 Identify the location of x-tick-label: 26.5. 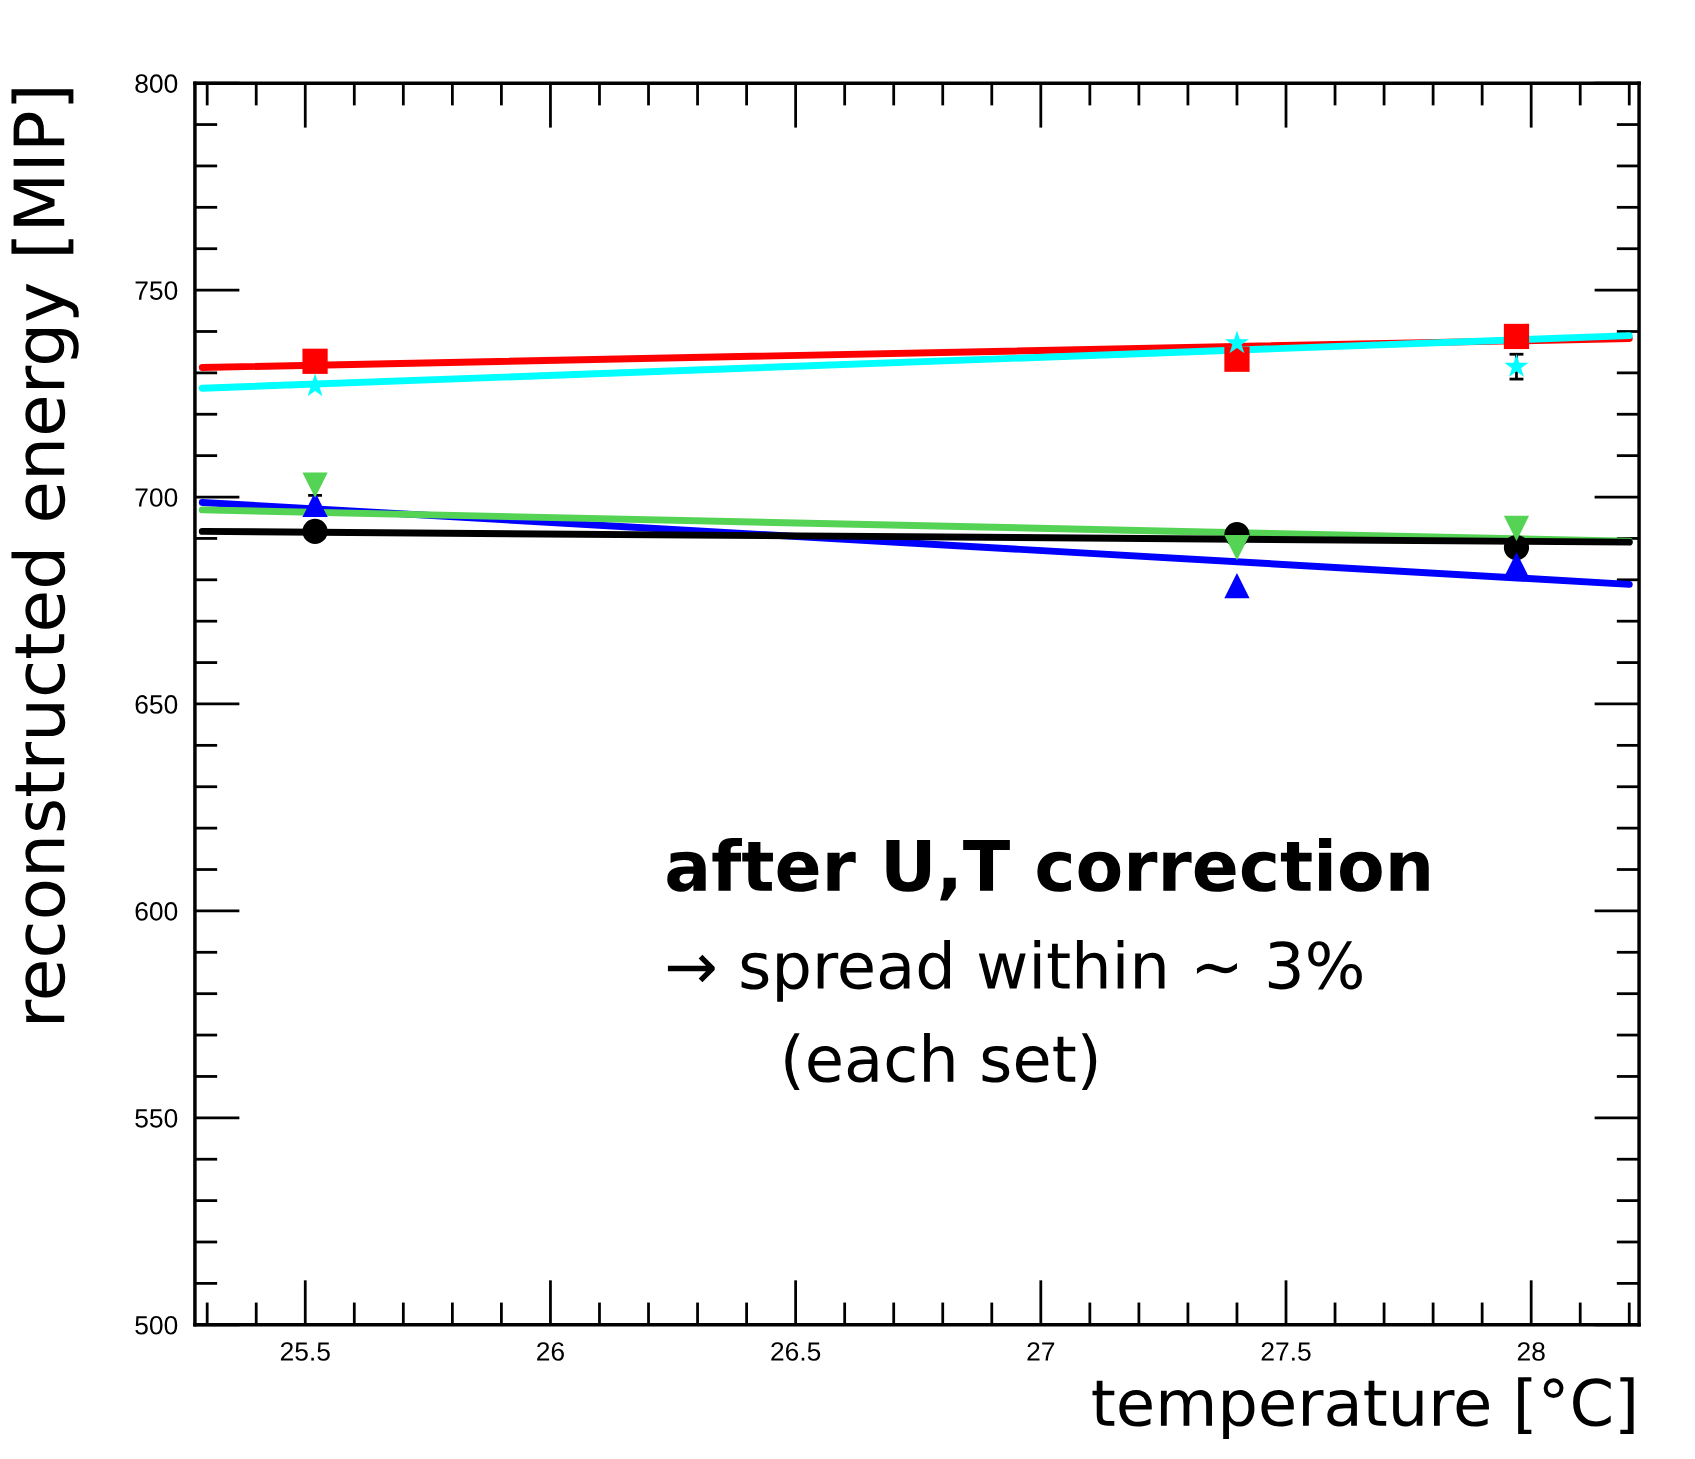
(796, 1351).